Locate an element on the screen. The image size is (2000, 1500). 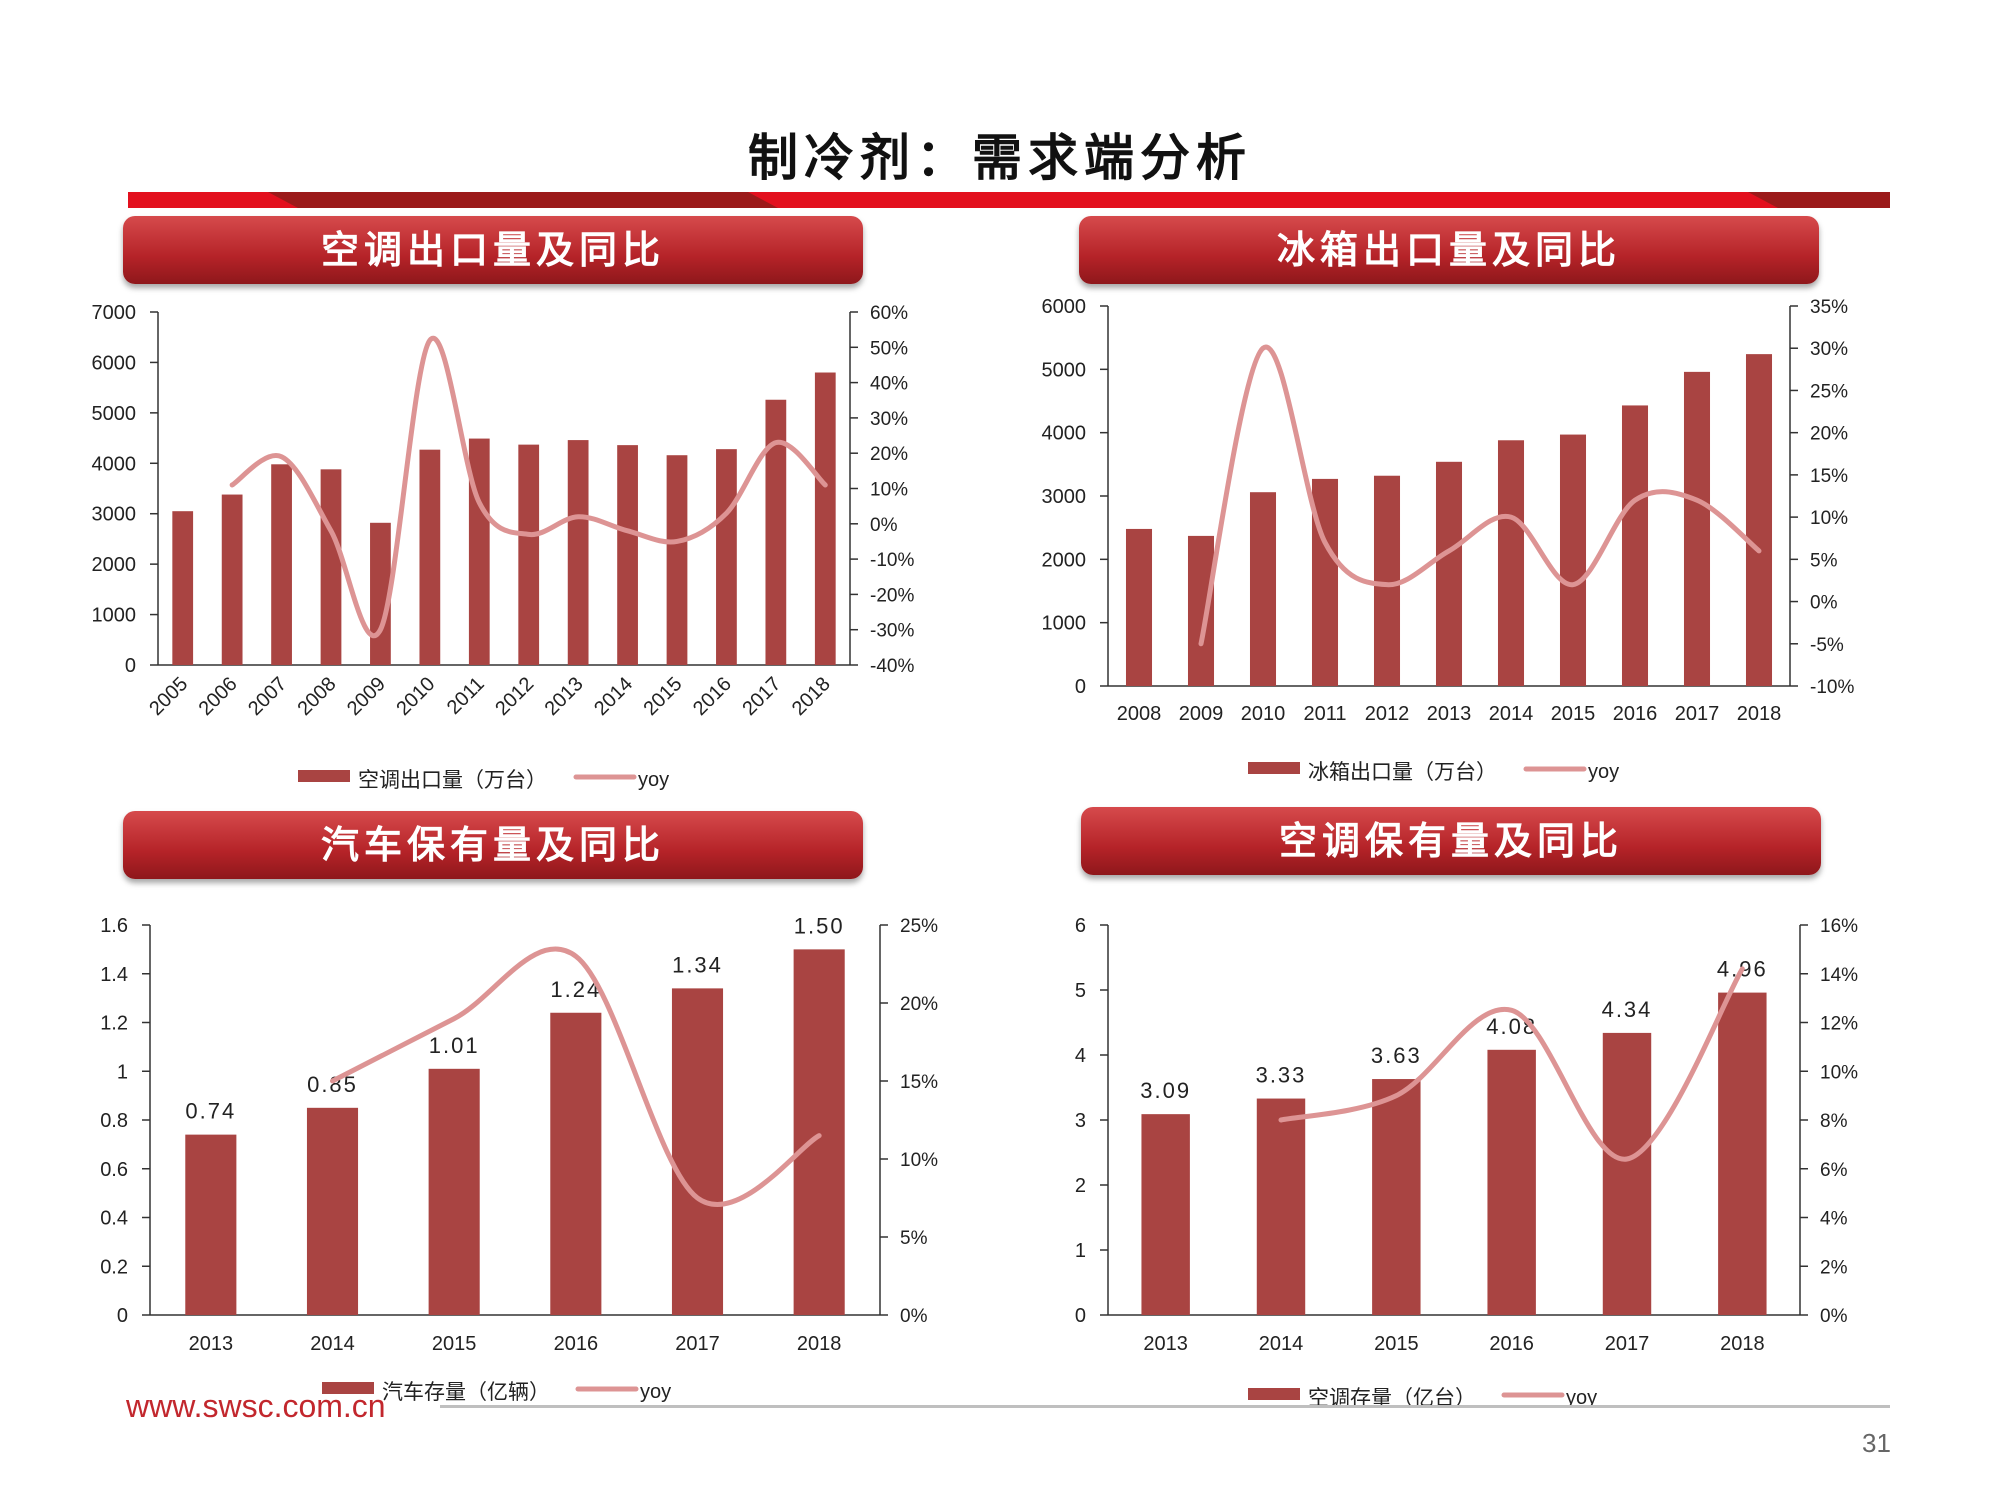
y-tick-label-left: 4 is located at coordinates (1080, 1056).